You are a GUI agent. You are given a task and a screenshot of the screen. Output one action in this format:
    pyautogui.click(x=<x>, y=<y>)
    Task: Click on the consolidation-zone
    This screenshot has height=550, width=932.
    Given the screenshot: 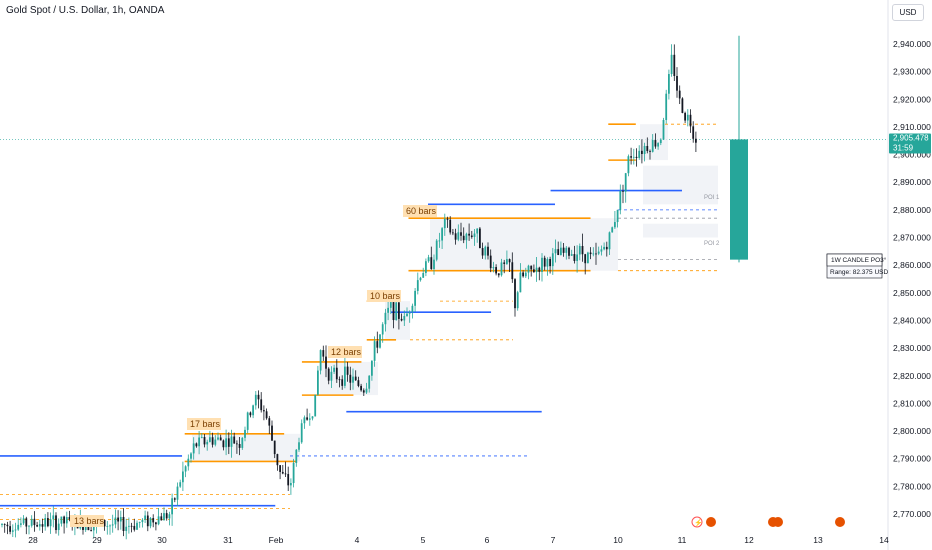 What is the action you would take?
    pyautogui.click(x=680, y=185)
    